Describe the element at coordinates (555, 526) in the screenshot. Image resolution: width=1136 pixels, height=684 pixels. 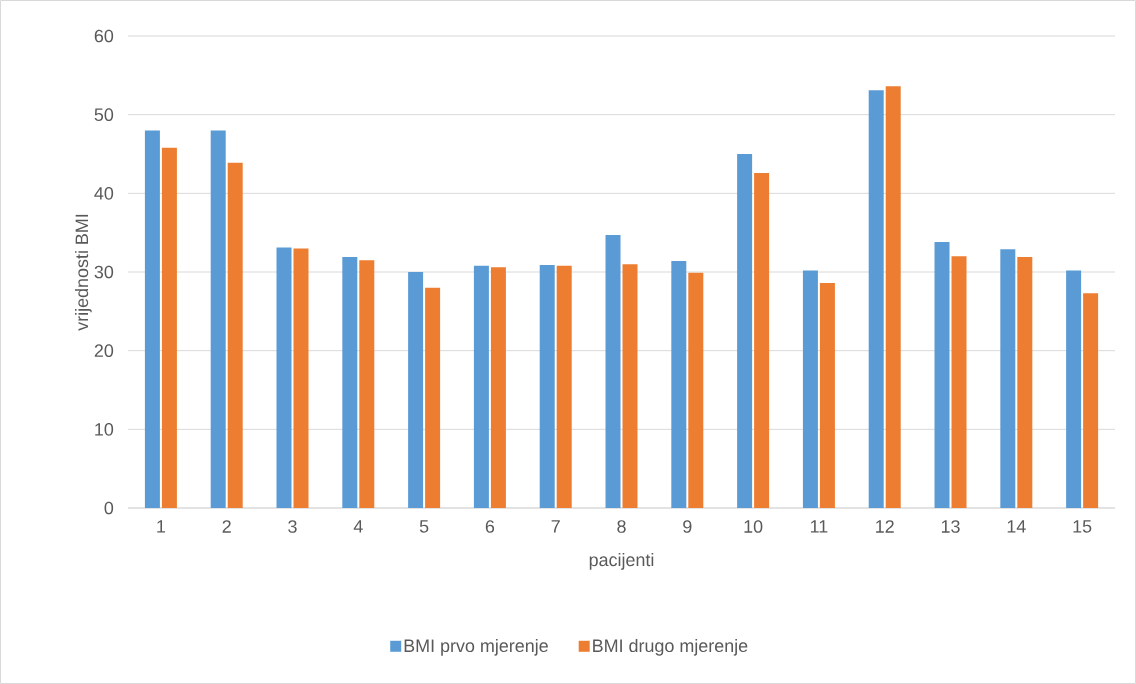
I see `x-tick-label: 7` at that location.